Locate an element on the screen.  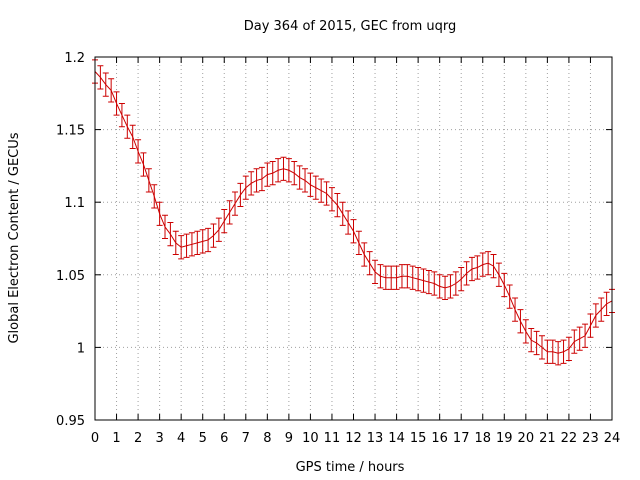
x-tick-label: 2 is located at coordinates (138, 438).